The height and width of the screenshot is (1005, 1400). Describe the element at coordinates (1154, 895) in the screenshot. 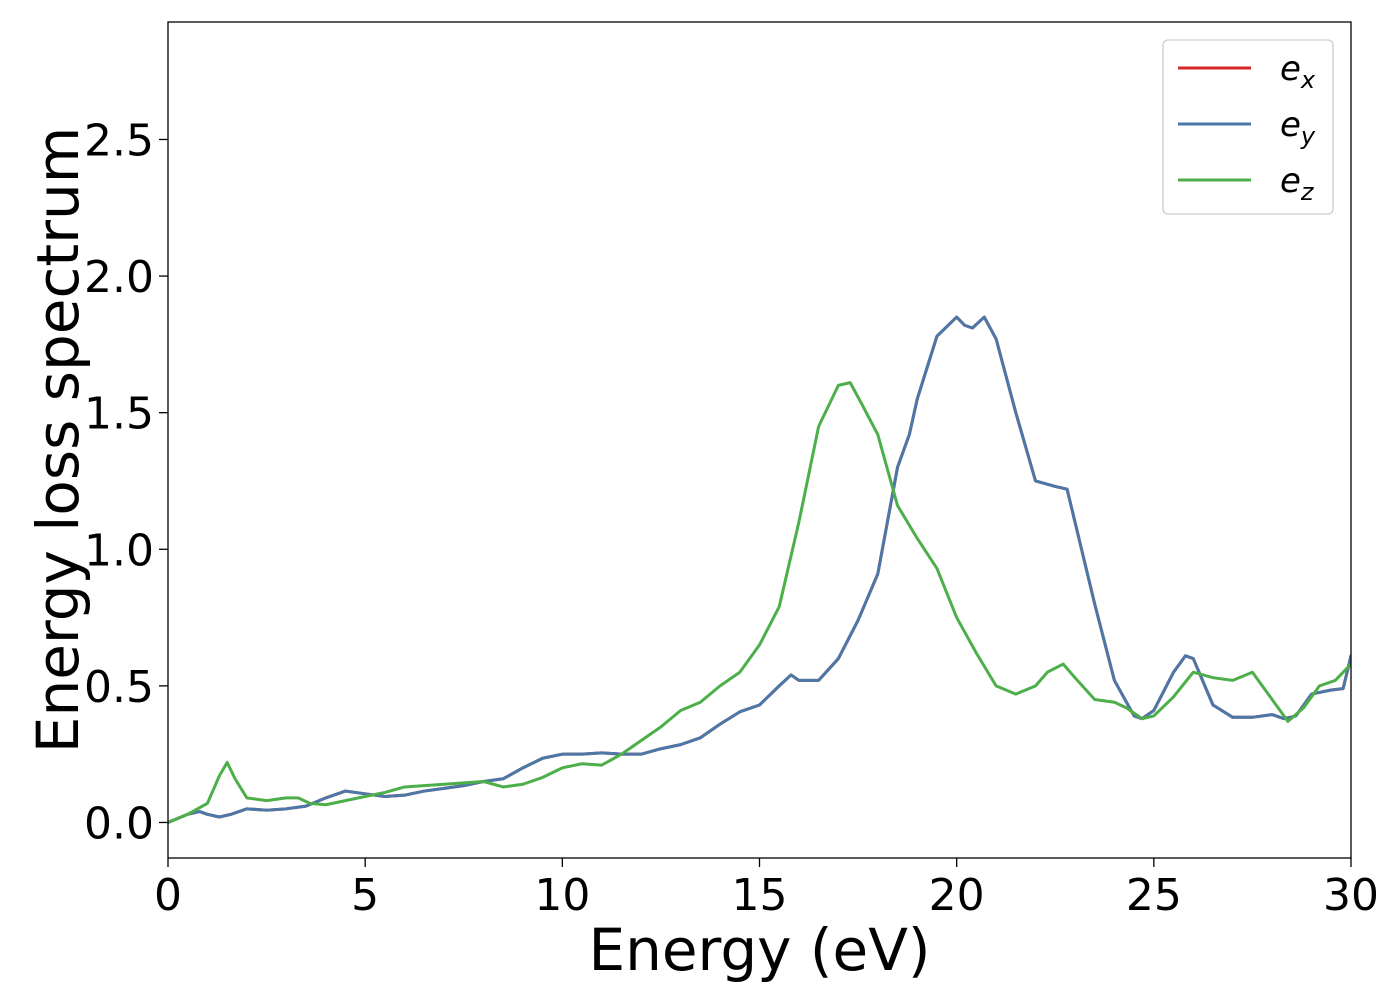

I see `x-tick-label: 25` at that location.